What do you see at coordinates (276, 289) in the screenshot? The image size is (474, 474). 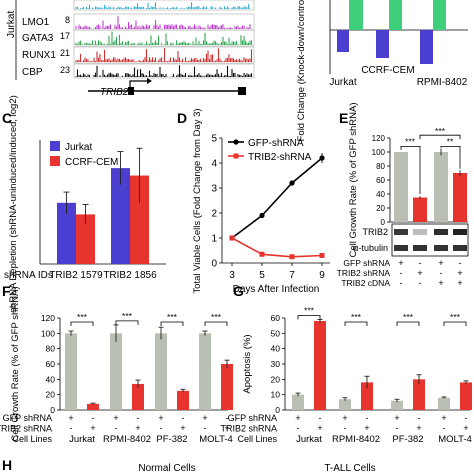 I see `panel-d-xlabel: Days After Infection` at bounding box center [276, 289].